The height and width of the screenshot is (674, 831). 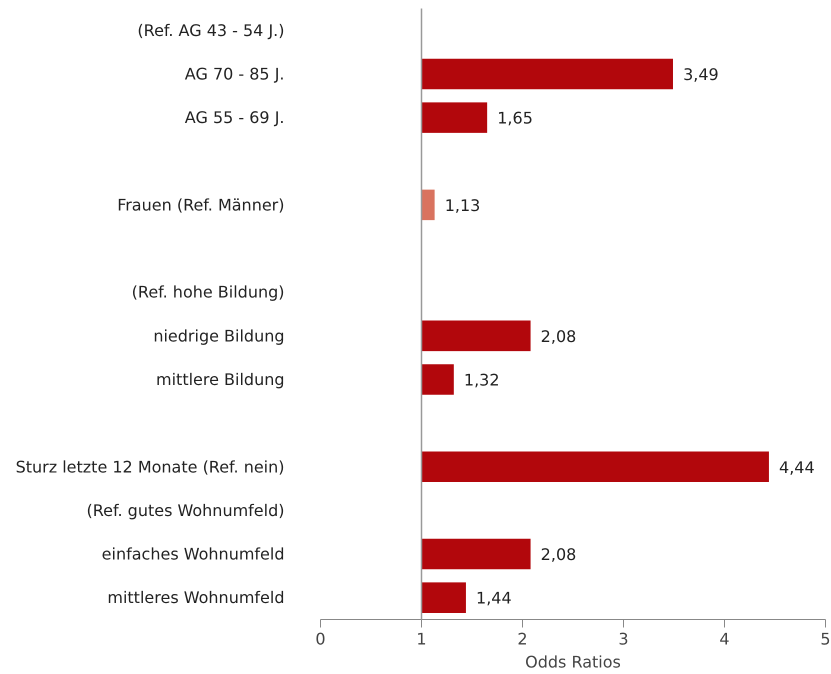 What do you see at coordinates (220, 379) in the screenshot?
I see `y-tick-label: mittlere Bildung` at bounding box center [220, 379].